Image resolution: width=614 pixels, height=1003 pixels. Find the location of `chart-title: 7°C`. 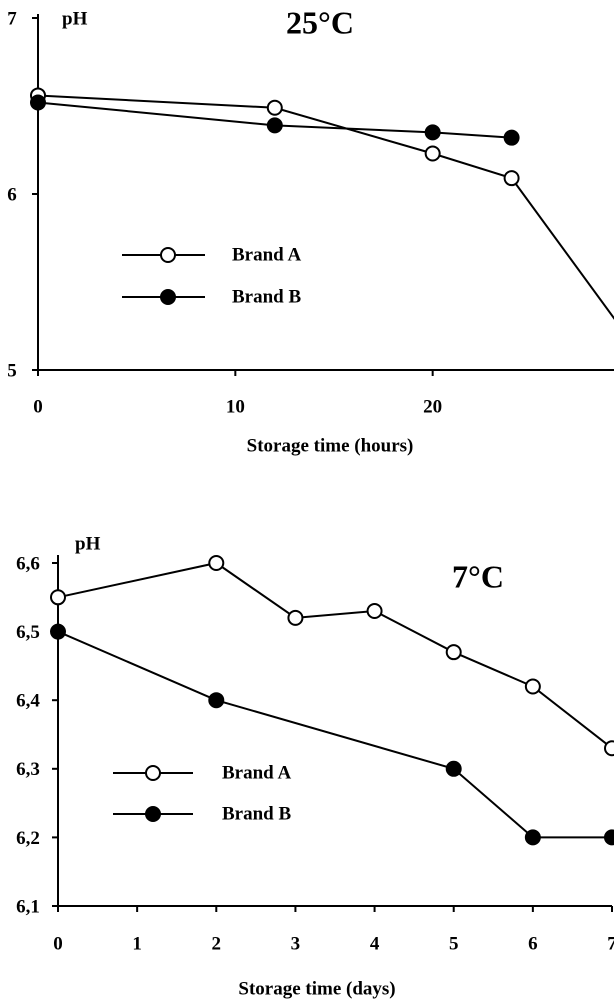

chart-title: 7°C is located at coordinates (478, 576).